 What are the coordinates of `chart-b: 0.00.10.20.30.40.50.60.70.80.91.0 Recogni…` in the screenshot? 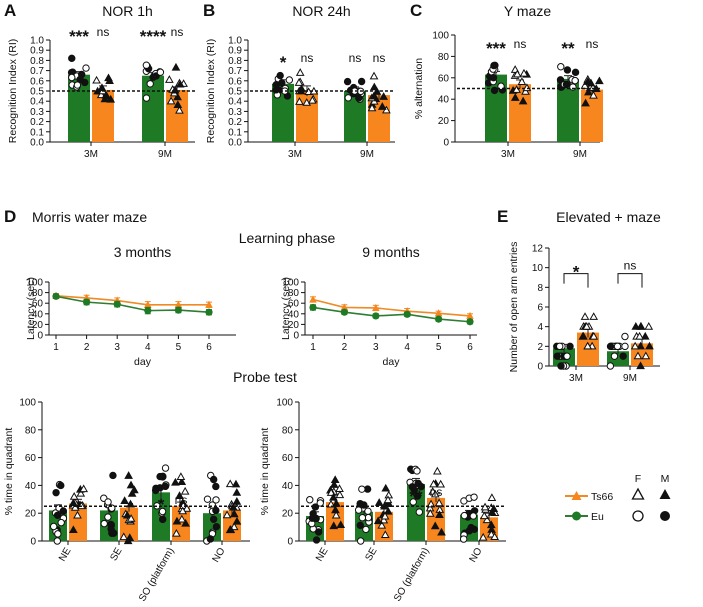 It's located at (300, 81).